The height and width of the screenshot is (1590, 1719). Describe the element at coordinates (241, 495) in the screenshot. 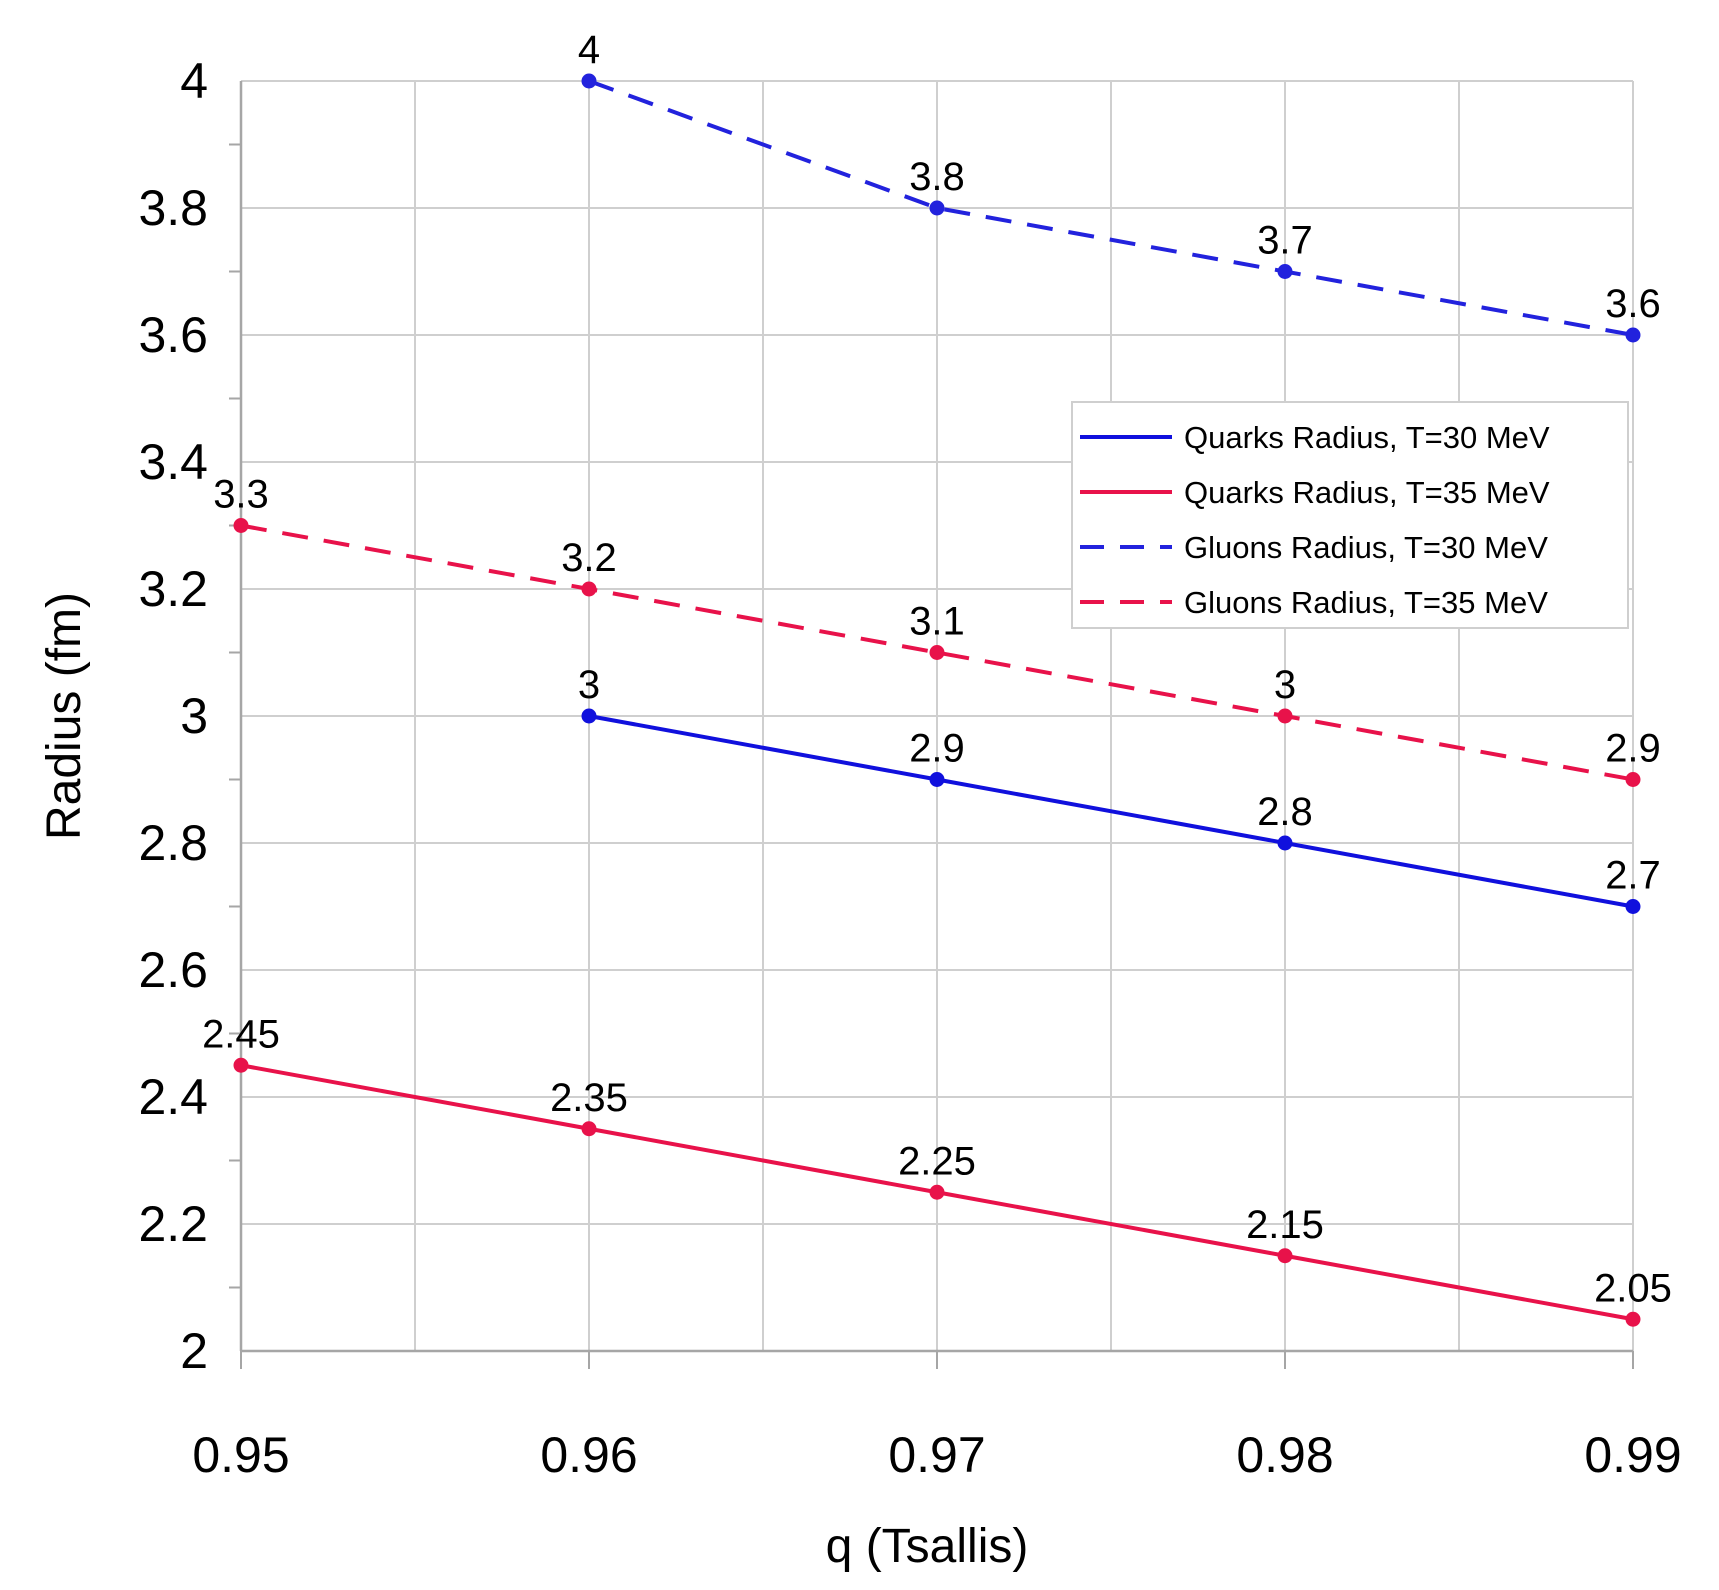

I see `data-label: 3.3` at that location.